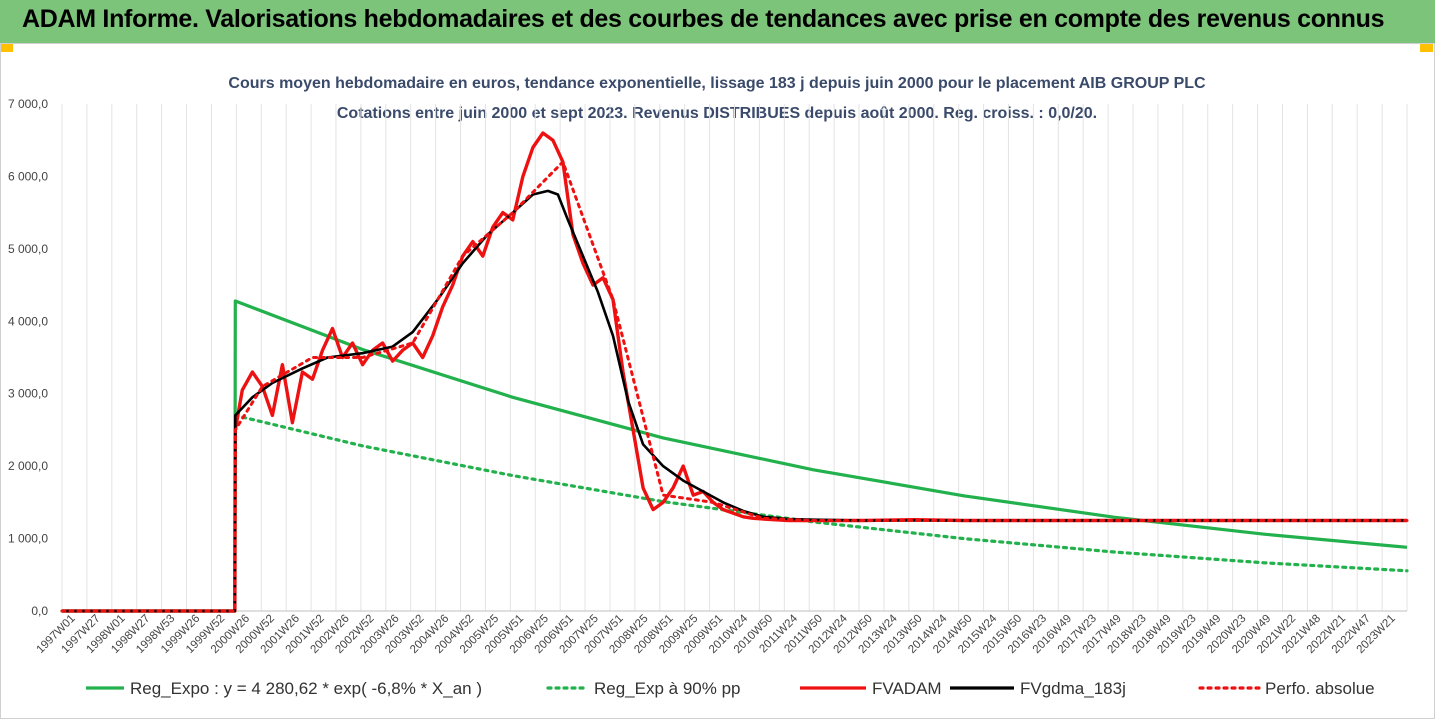 The height and width of the screenshot is (719, 1435). What do you see at coordinates (1073, 688) in the screenshot?
I see `legend-label: FVgdma_183j` at bounding box center [1073, 688].